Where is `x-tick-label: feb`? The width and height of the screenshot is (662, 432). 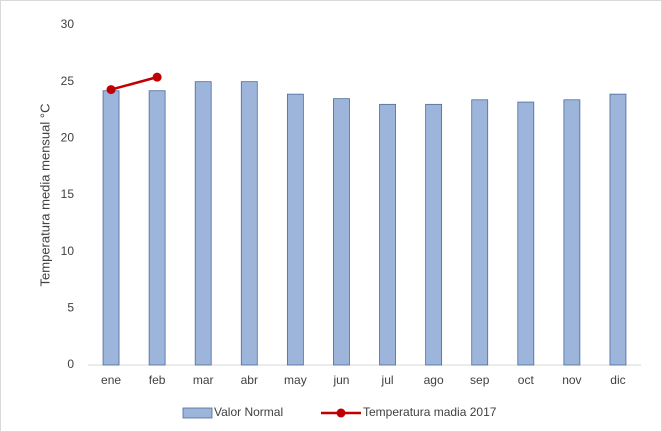
x-tick-label: feb is located at coordinates (157, 380).